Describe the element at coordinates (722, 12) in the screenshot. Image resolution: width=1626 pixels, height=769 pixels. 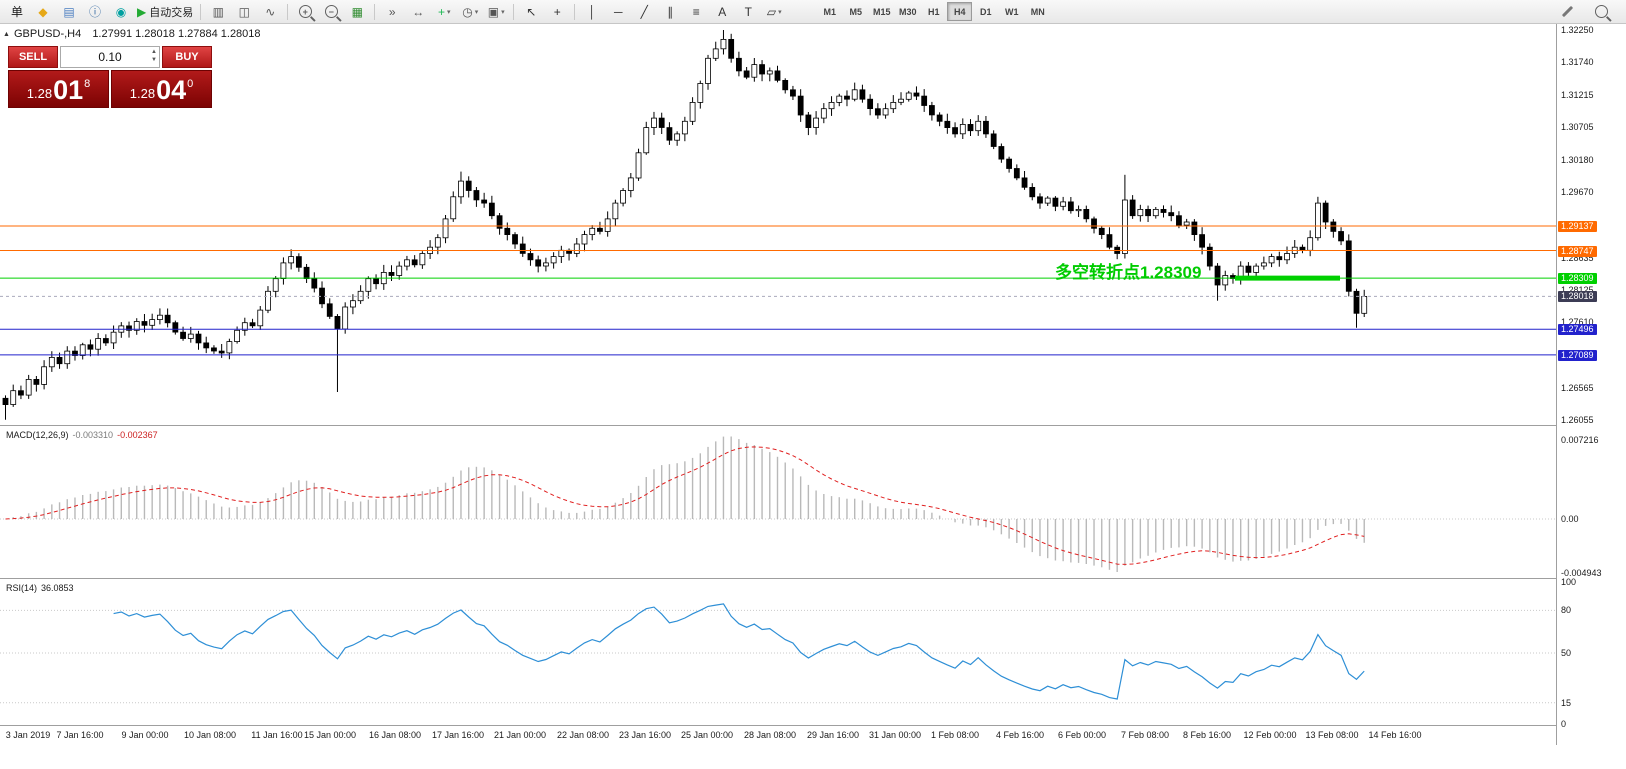
I see `text-icon: A` at that location.